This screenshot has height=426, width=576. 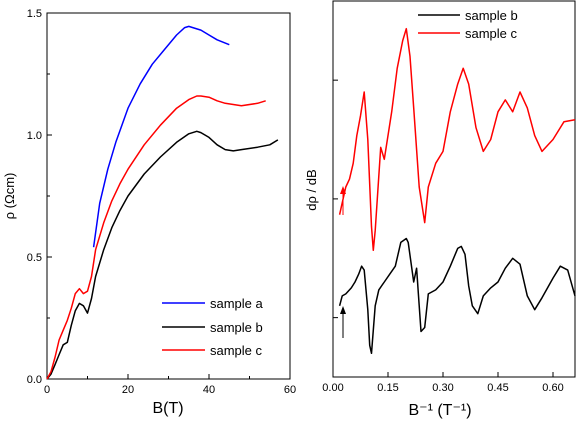 What do you see at coordinates (468, 24) in the screenshot?
I see `right-legend: sample b sample c` at bounding box center [468, 24].